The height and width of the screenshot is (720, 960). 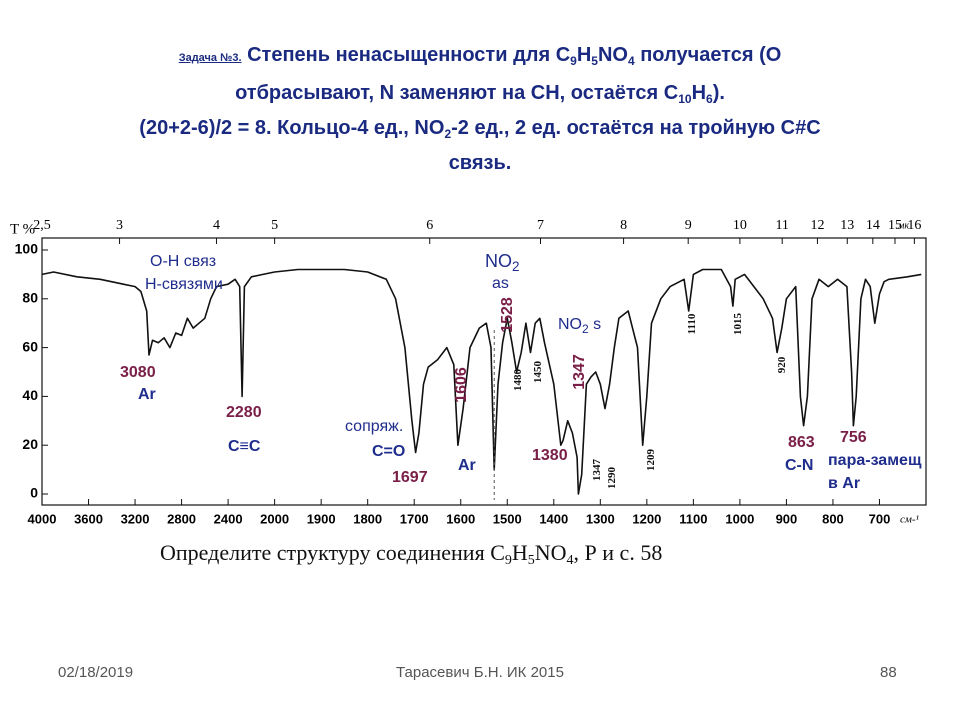 I want to click on x2-tick-label: 8, so click(x=623, y=225).